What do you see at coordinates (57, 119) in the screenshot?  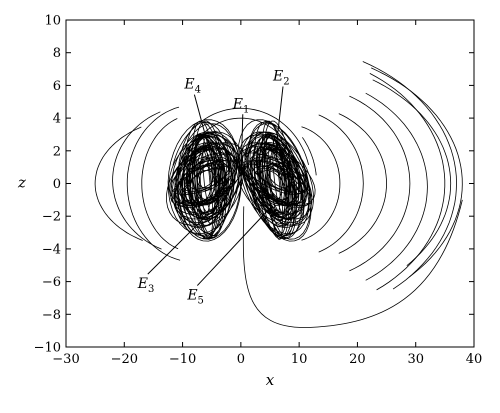 I see `y-tick-label: 4` at bounding box center [57, 119].